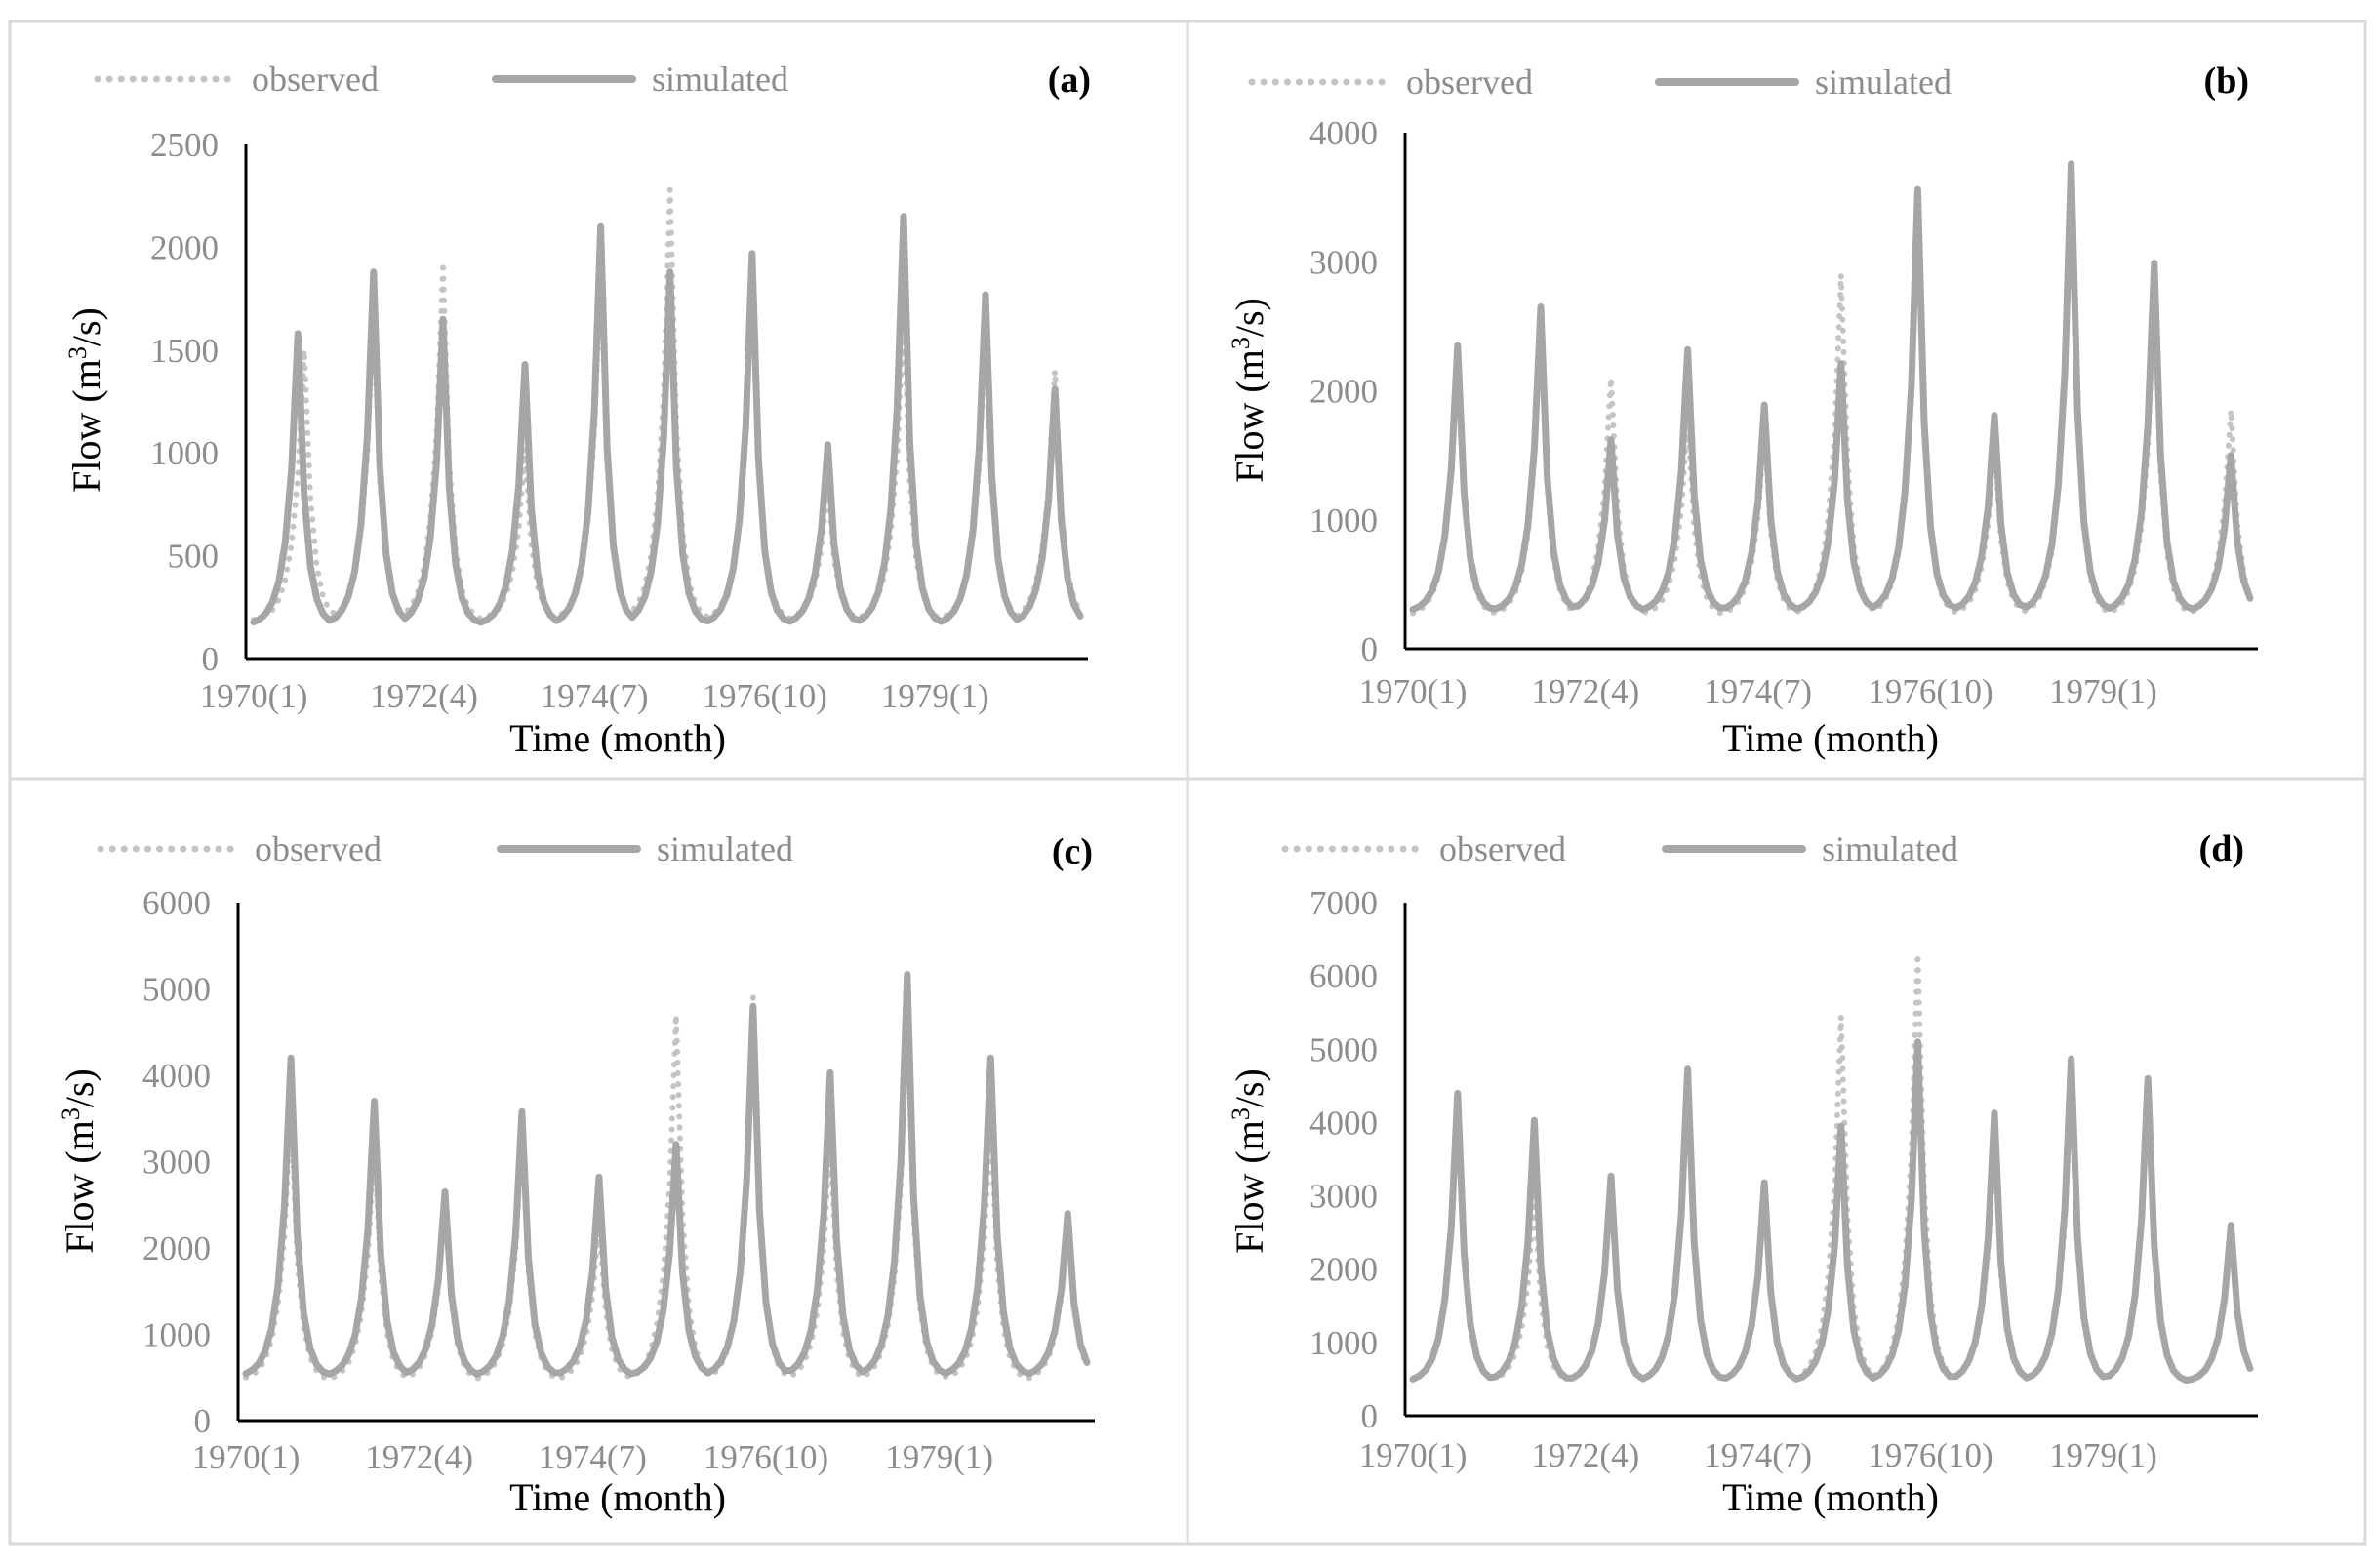 The image size is (2375, 1568). What do you see at coordinates (2226, 80) in the screenshot?
I see `panel-label: (b)` at bounding box center [2226, 80].